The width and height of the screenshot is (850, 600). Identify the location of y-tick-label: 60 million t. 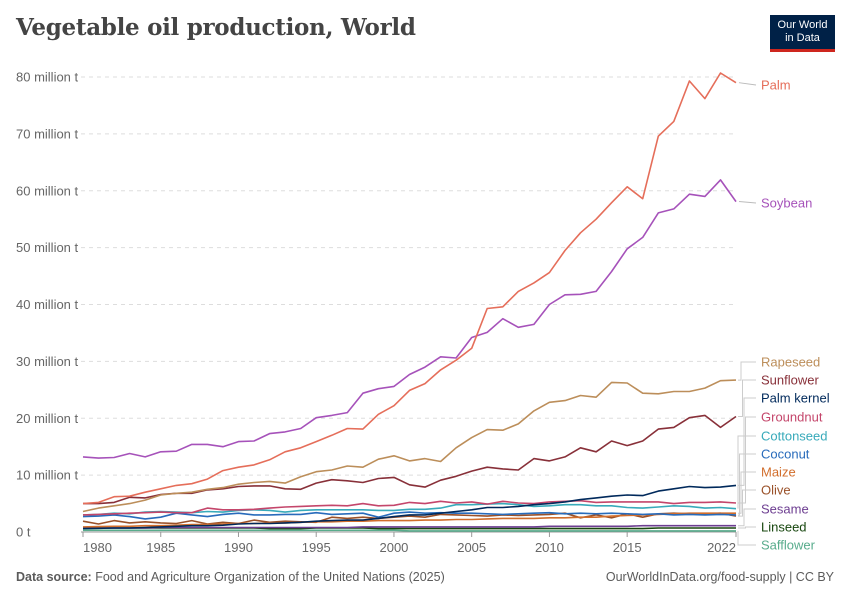
(47, 190).